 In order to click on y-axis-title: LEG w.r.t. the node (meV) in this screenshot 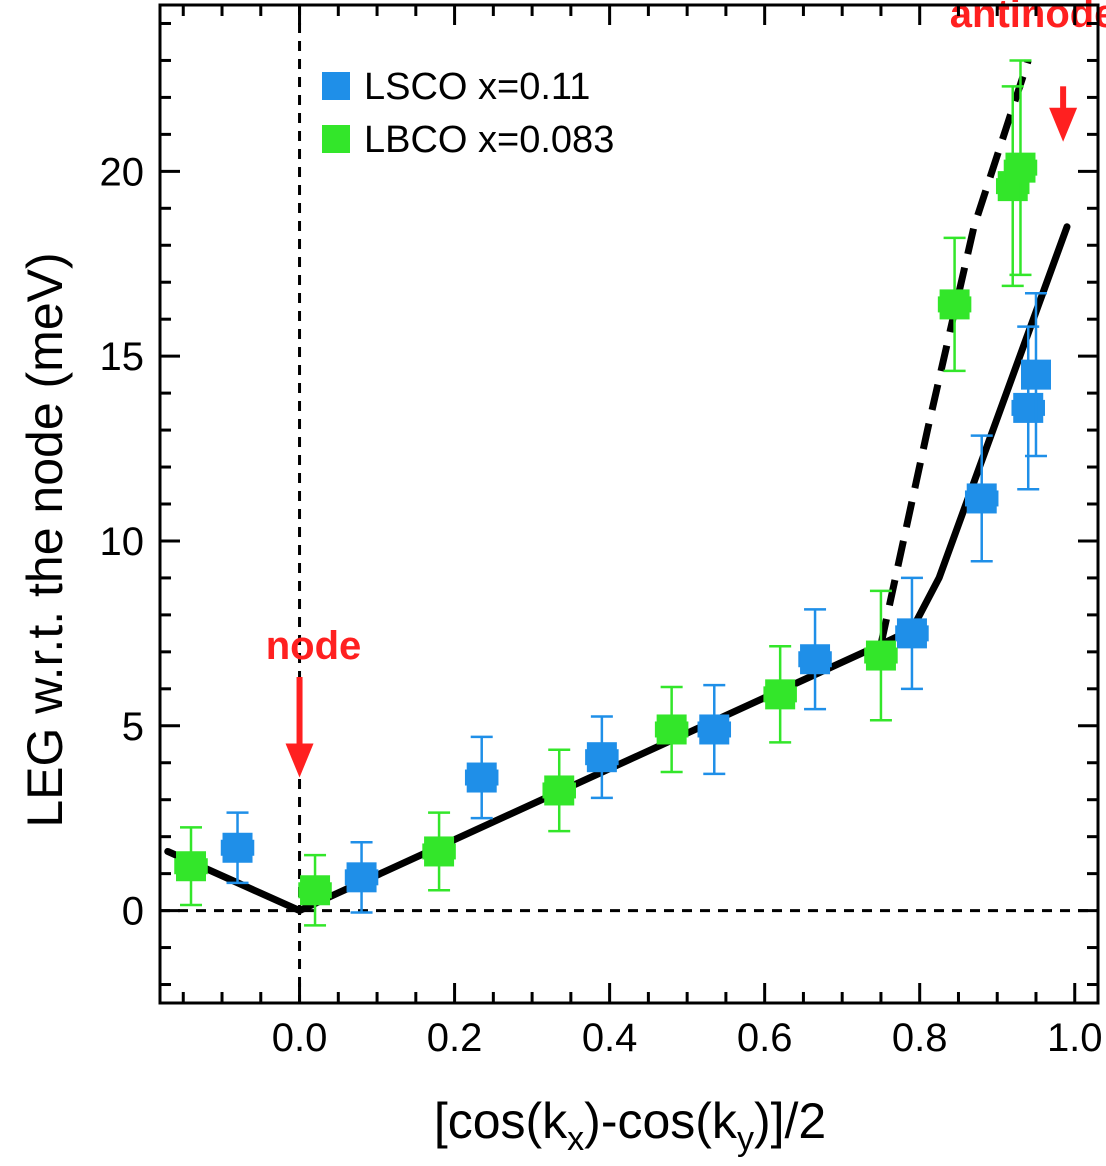, I will do `click(45, 539)`.